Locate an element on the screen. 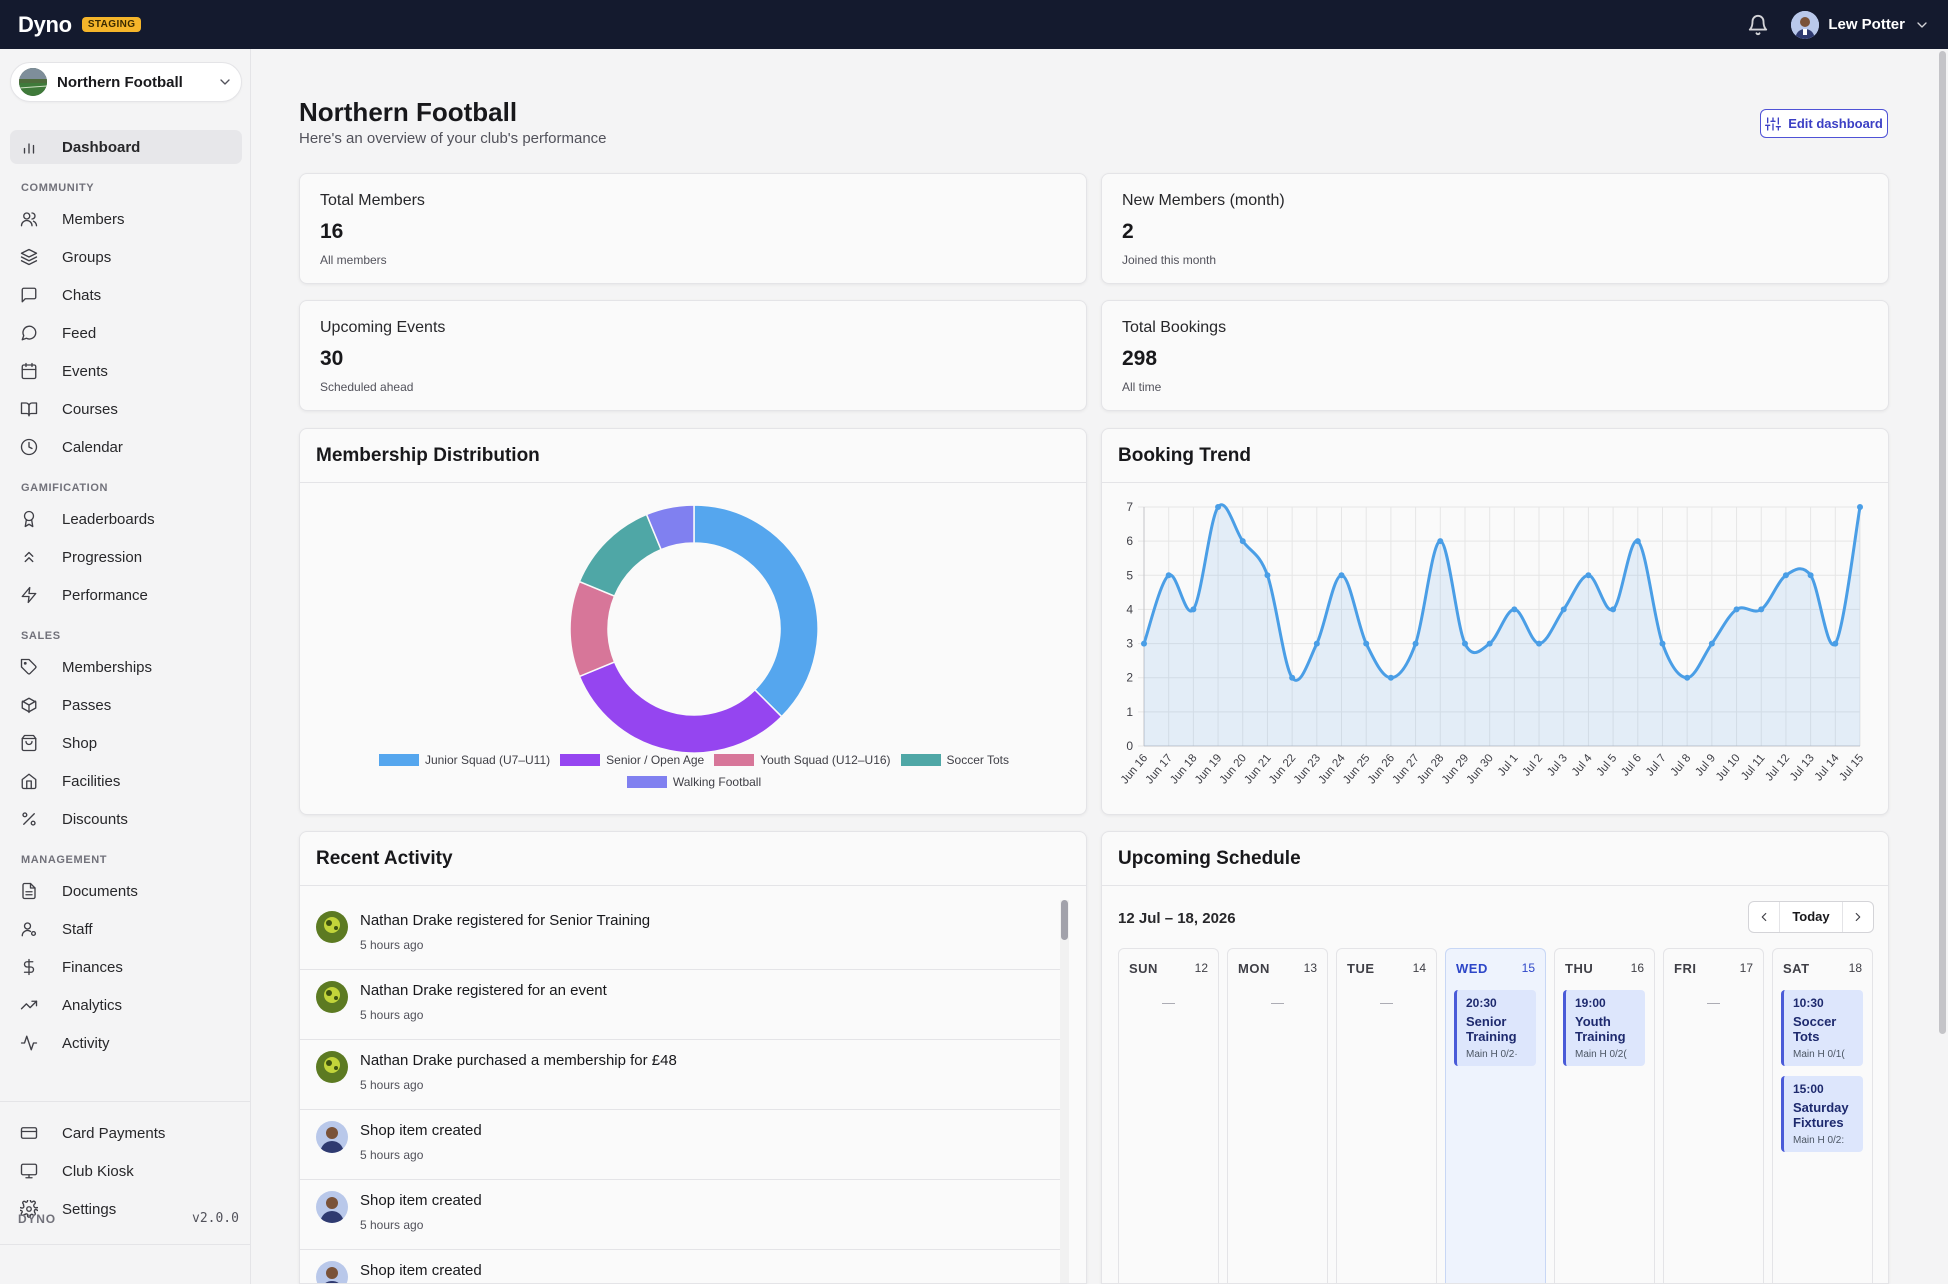 The height and width of the screenshot is (1284, 1948). sidebar-item-settings: Settings is located at coordinates (126, 1209).